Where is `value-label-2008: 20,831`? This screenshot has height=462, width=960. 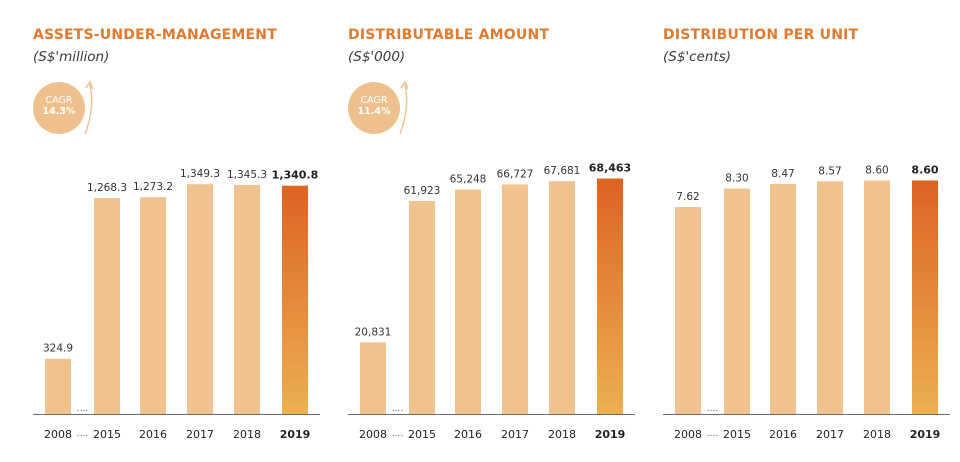
value-label-2008: 20,831 is located at coordinates (373, 332).